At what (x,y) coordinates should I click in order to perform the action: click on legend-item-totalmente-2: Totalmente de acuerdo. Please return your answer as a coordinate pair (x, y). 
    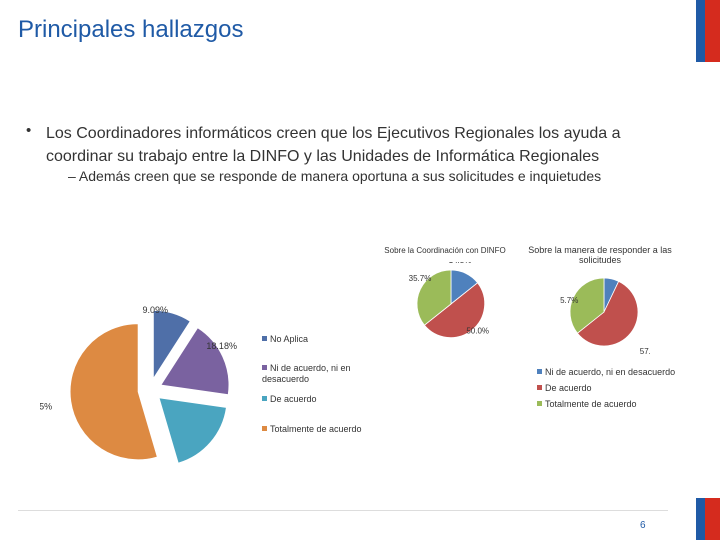
    Looking at the image, I should click on (587, 404).